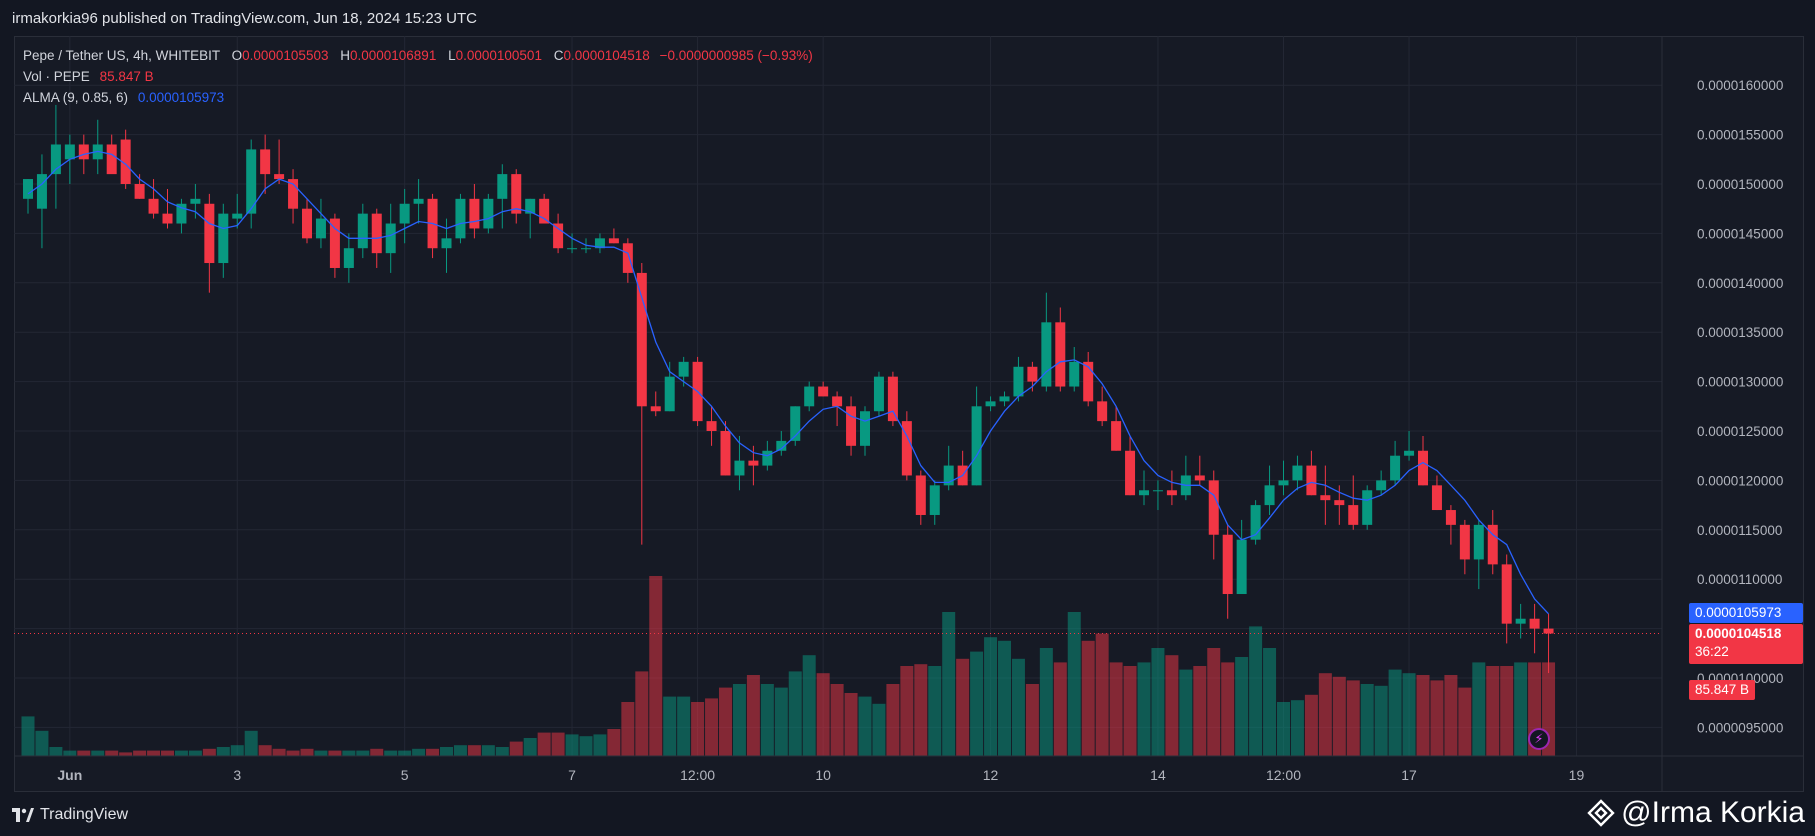 Image resolution: width=1815 pixels, height=836 pixels. I want to click on price-tick-label: 0.0000155000, so click(1740, 135).